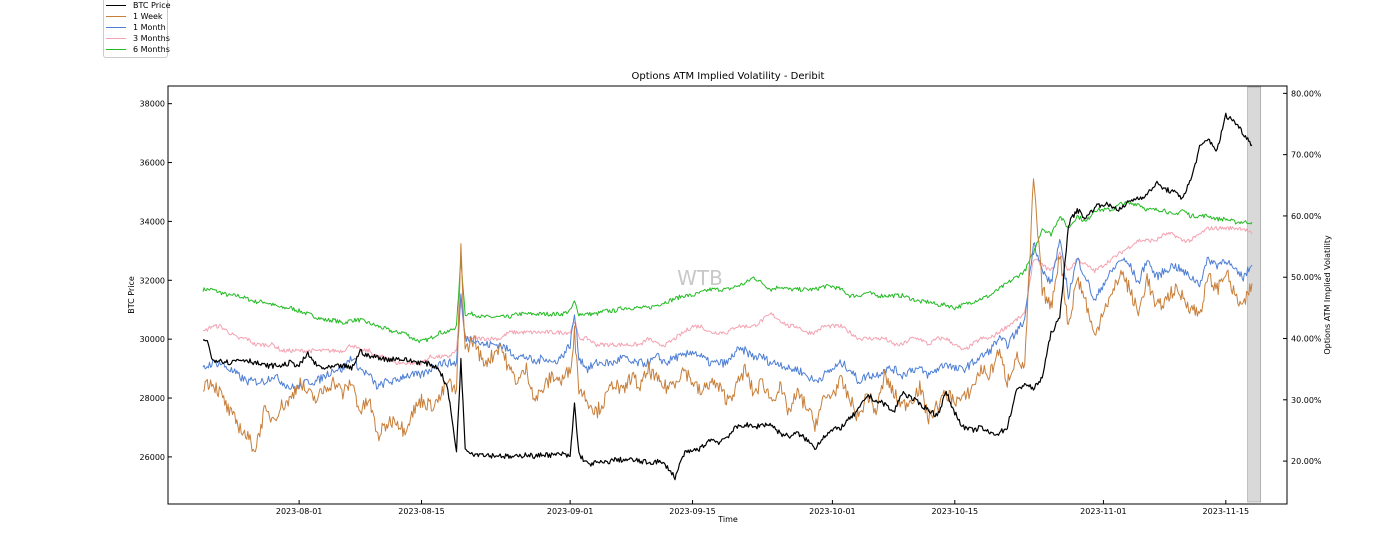 The image size is (1400, 560). Describe the element at coordinates (692, 511) in the screenshot. I see `x-tick-label: 2023-09-15` at that location.